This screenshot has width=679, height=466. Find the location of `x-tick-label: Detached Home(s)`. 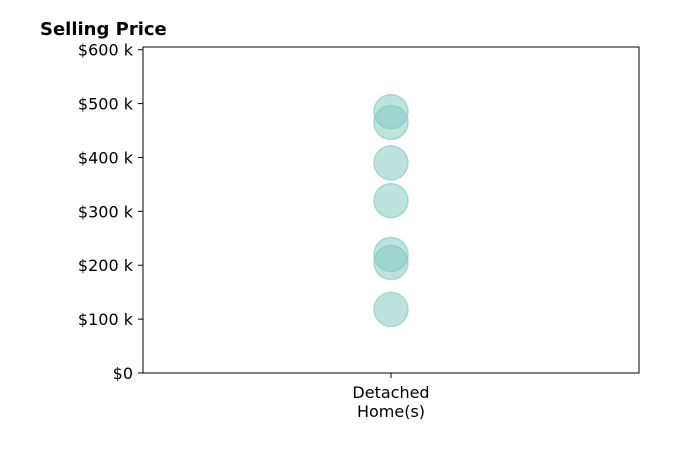

x-tick-label: Detached Home(s) is located at coordinates (390, 402).